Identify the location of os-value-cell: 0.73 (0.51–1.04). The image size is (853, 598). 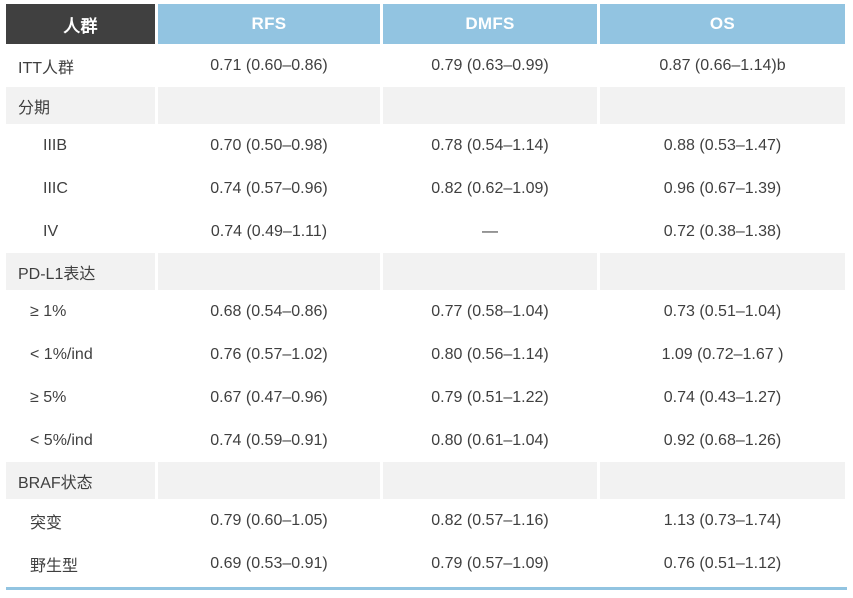
(722, 311).